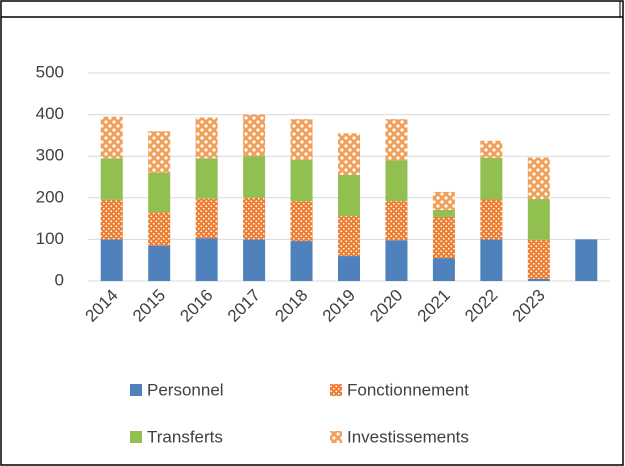 The width and height of the screenshot is (625, 466). What do you see at coordinates (291, 306) in the screenshot?
I see `x-tick-label: 2018` at bounding box center [291, 306].